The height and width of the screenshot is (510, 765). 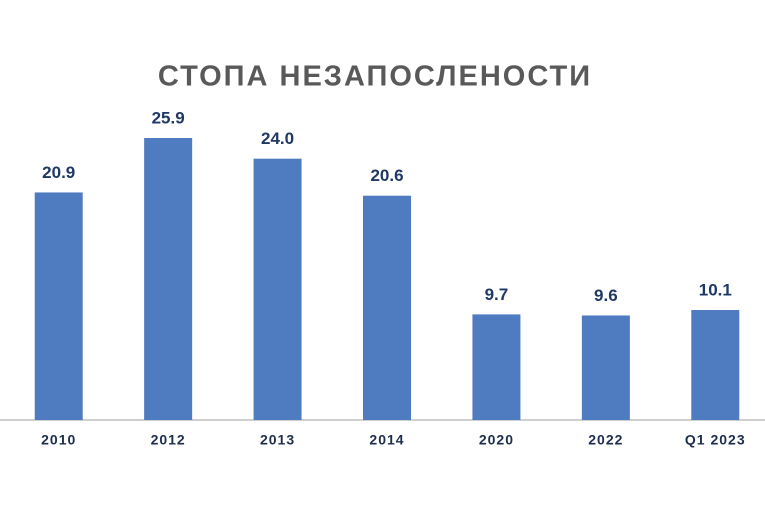 I want to click on x-tick-label: 2013, so click(x=277, y=440).